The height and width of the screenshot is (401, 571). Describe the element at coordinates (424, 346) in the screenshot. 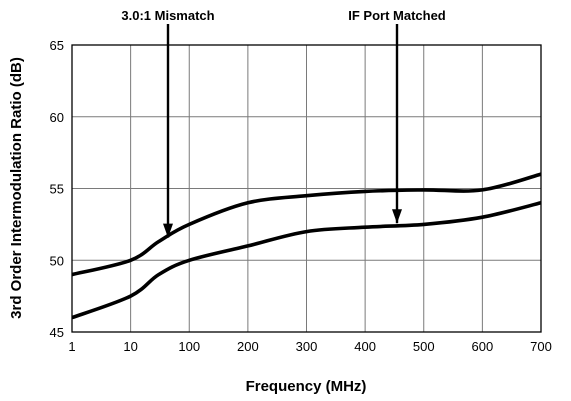

I see `x-tick-label: 500` at that location.